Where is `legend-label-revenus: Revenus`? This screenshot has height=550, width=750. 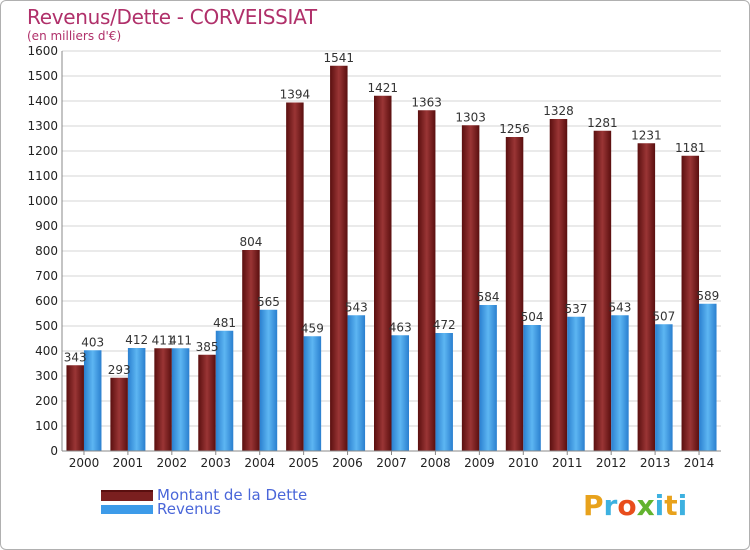
legend-label-revenus: Revenus is located at coordinates (189, 509).